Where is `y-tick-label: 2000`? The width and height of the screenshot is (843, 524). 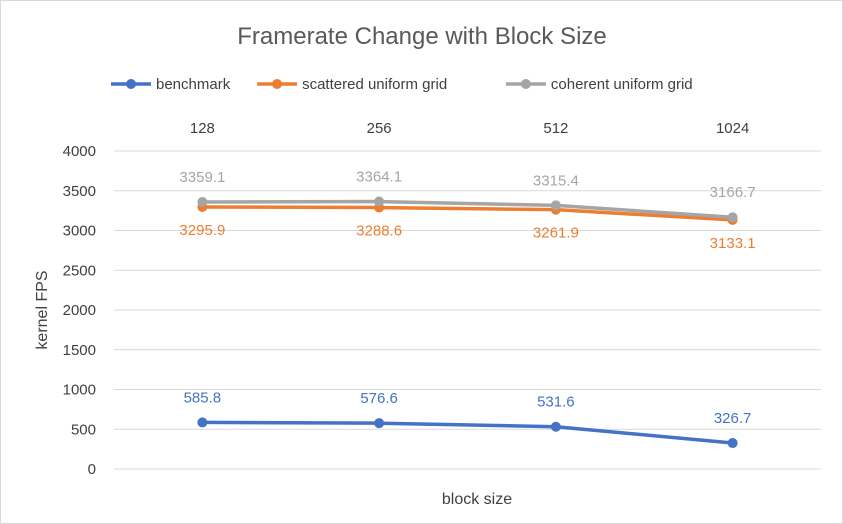
y-tick-label: 2000 is located at coordinates (79, 310).